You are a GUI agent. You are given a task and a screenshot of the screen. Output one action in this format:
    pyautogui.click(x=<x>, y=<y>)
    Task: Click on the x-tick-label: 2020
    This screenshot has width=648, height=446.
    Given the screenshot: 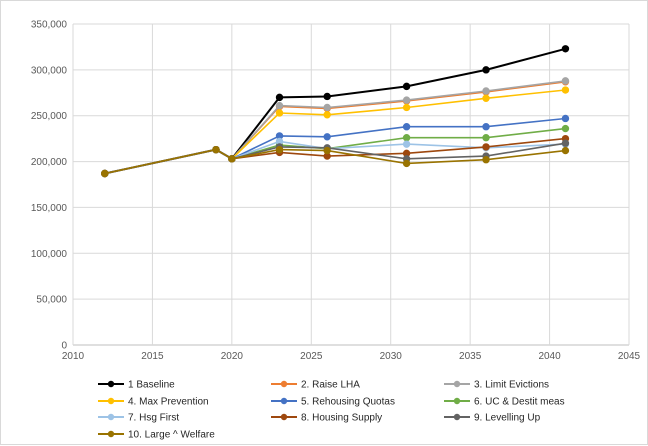 What is the action you would take?
    pyautogui.click(x=232, y=356)
    